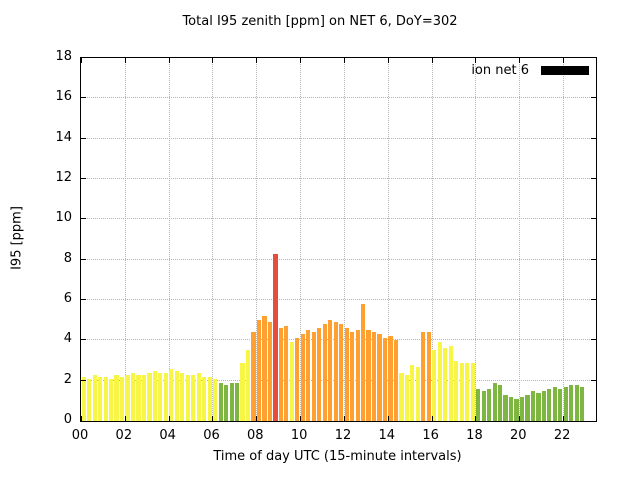  Describe the element at coordinates (255, 435) in the screenshot. I see `x-tick-label: 08` at that location.